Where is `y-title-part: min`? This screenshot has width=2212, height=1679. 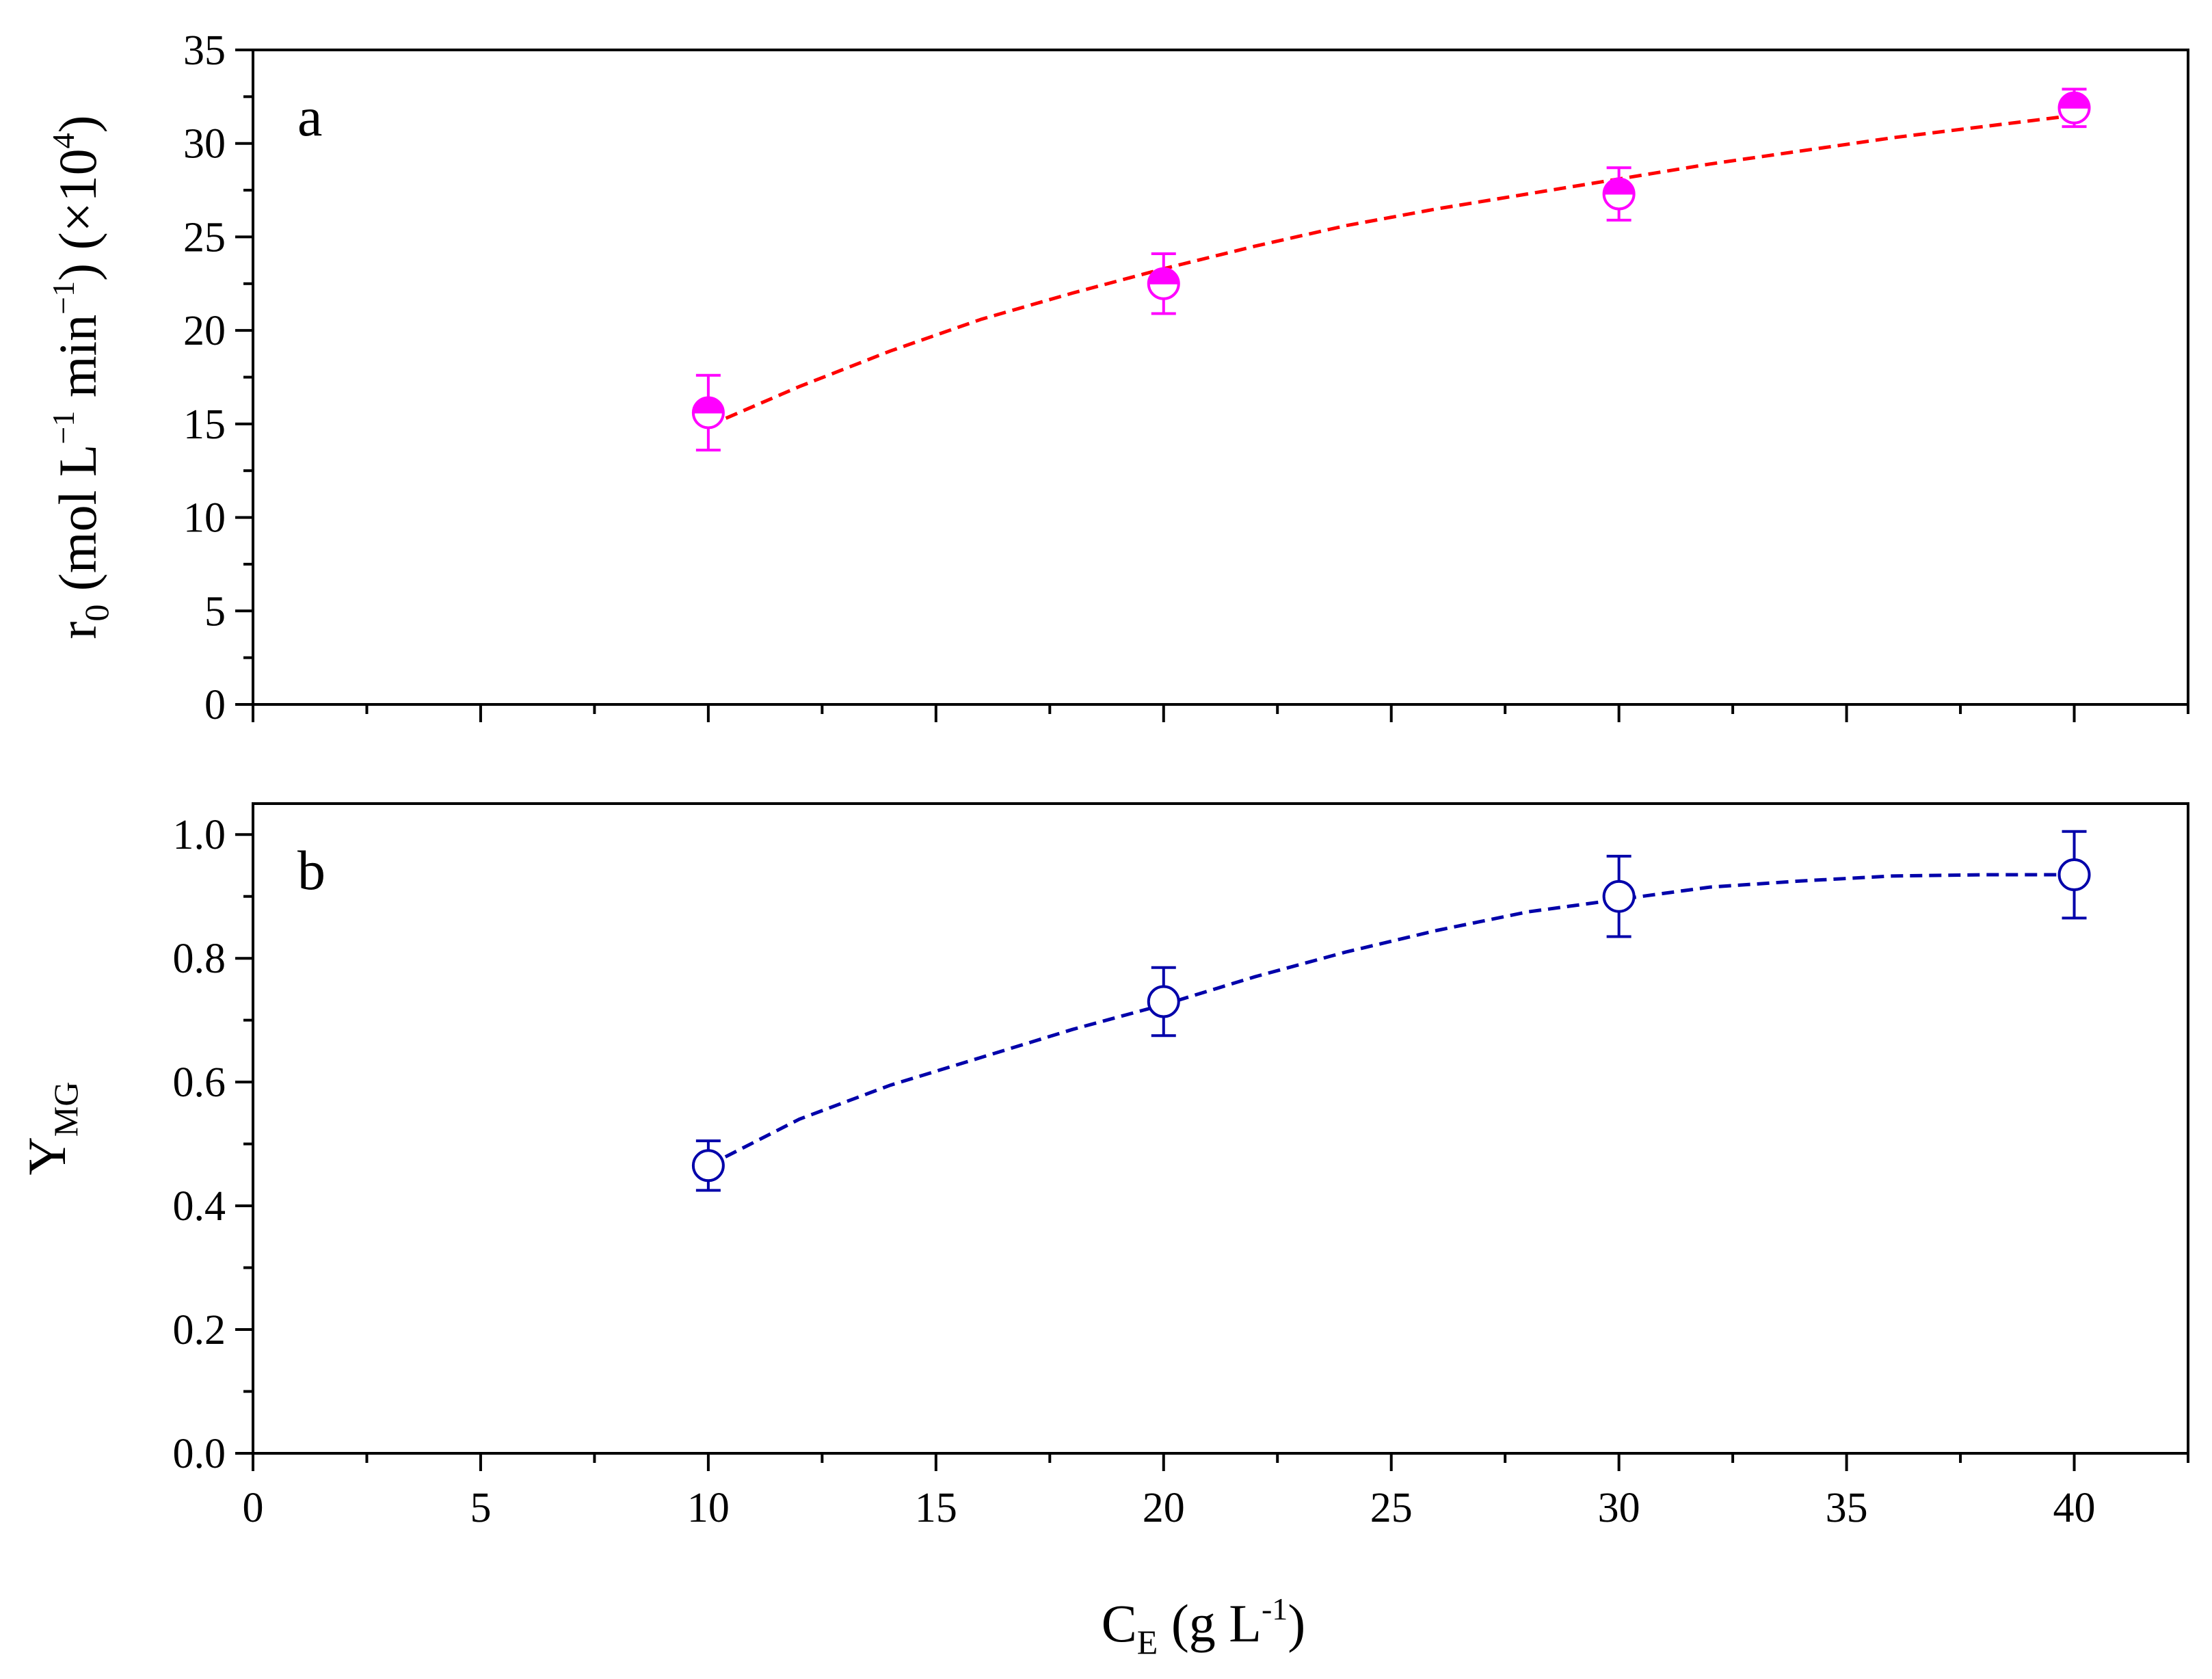
y-title-part: min is located at coordinates (77, 363).